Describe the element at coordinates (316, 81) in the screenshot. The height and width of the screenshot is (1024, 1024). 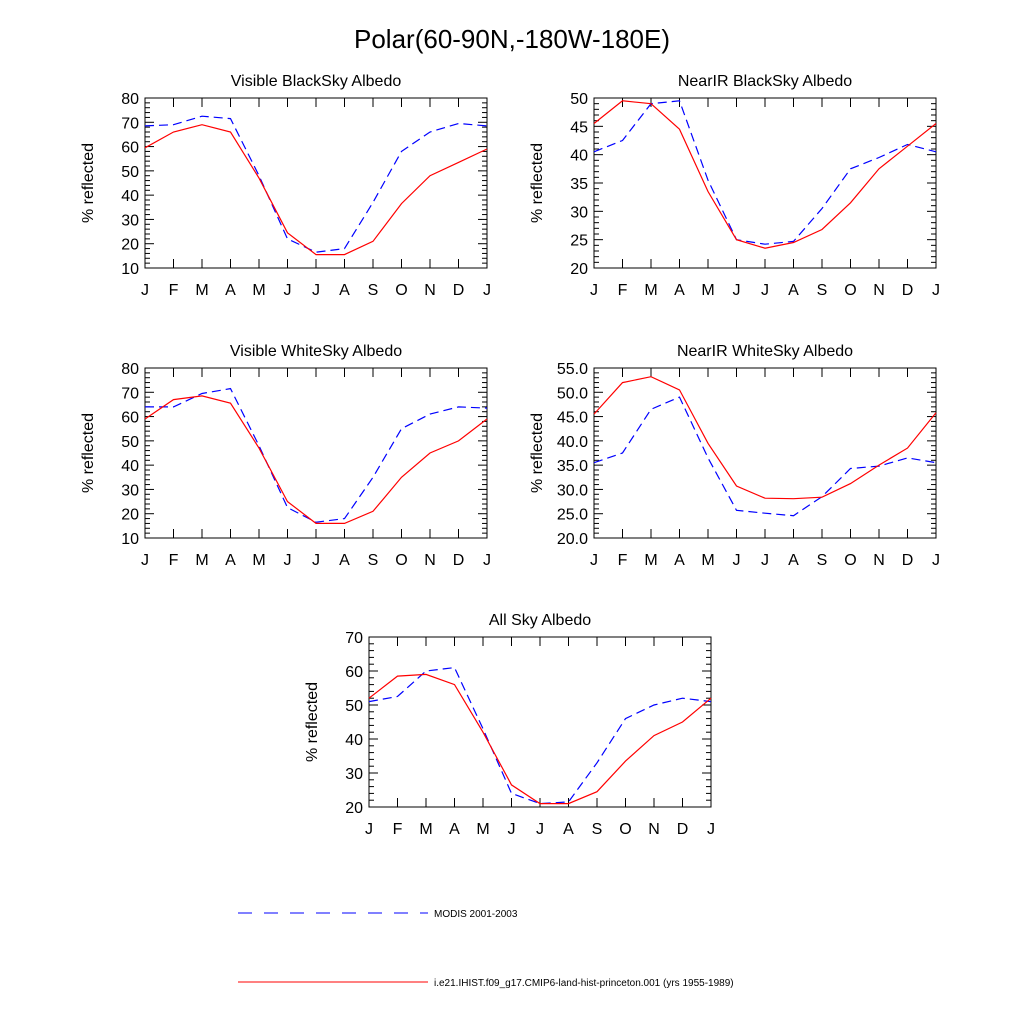
I see `panel-title: Visible BlackSky Albedo` at that location.